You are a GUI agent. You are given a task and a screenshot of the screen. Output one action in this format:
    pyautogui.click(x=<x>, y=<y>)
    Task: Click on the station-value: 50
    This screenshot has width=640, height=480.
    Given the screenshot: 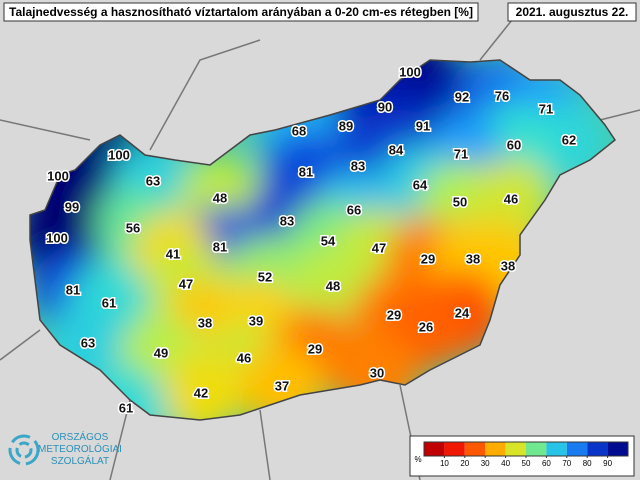 What is the action you would take?
    pyautogui.click(x=460, y=201)
    